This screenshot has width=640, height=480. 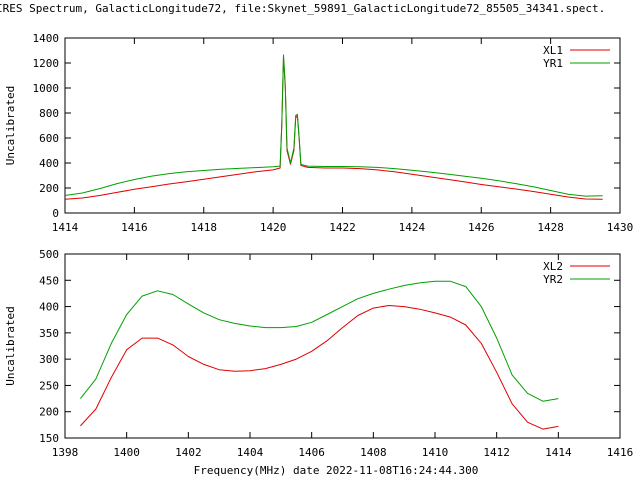 I want to click on x-tick-label: 1428, so click(x=550, y=227).